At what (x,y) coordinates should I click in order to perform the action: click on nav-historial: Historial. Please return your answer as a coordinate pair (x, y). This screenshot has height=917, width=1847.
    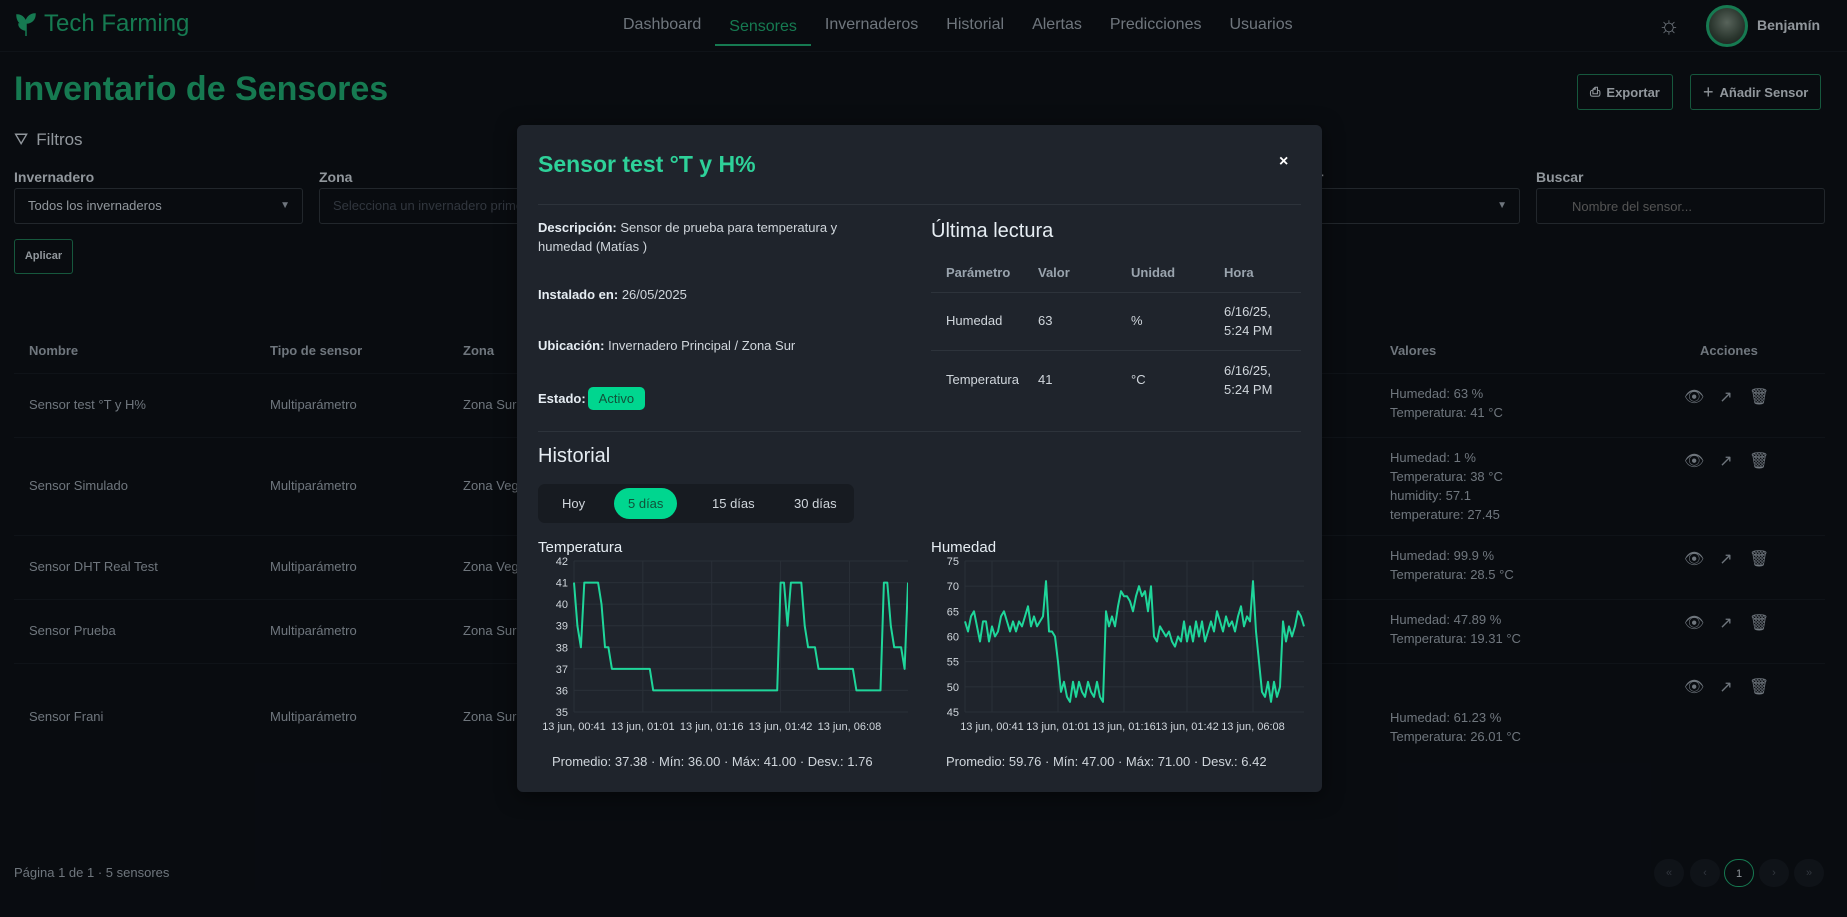
    Looking at the image, I should click on (975, 24).